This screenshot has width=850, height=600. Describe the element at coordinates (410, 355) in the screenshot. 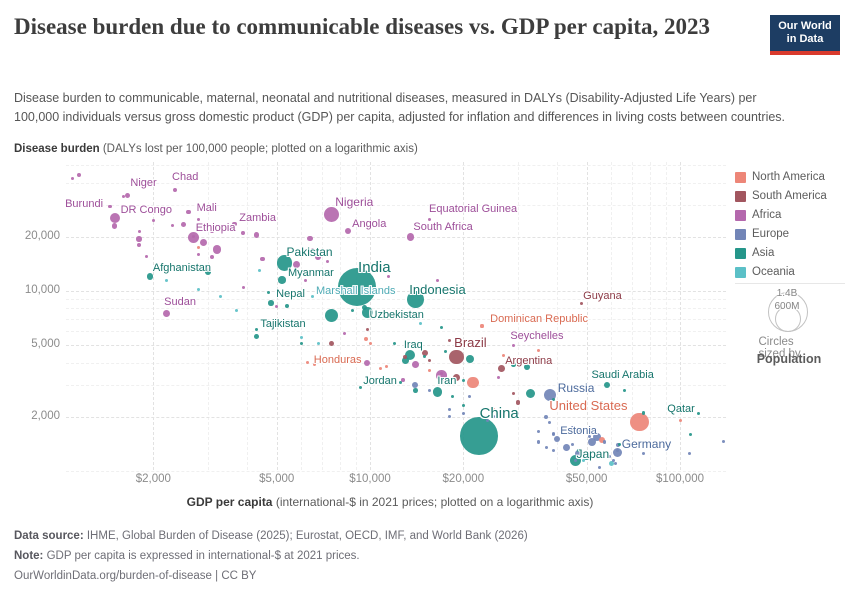

I see `data-point-vietnam` at that location.